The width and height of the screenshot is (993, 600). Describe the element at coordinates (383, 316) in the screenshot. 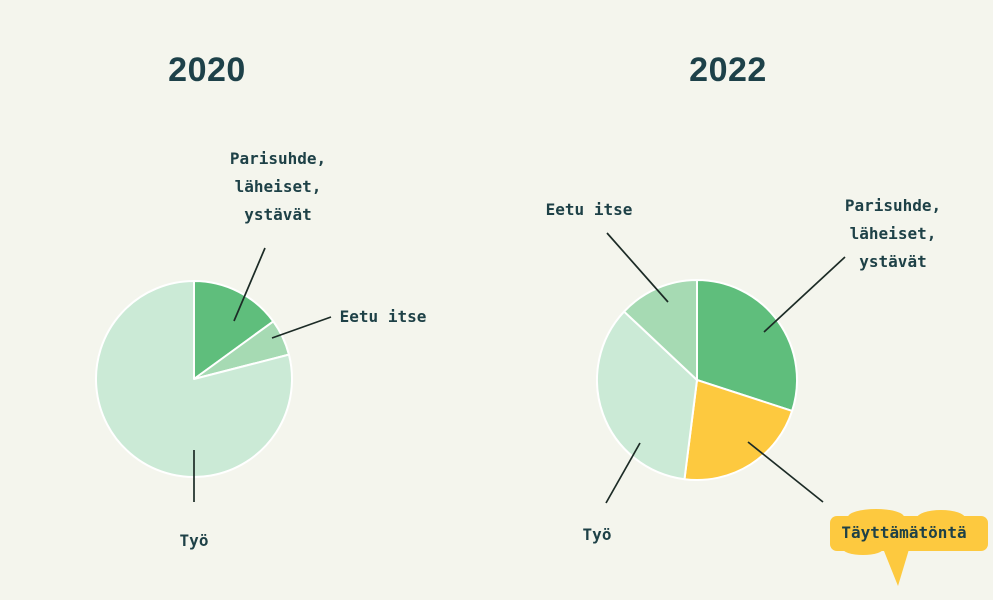

I see `label-eetu-2020: Eetu itse` at that location.